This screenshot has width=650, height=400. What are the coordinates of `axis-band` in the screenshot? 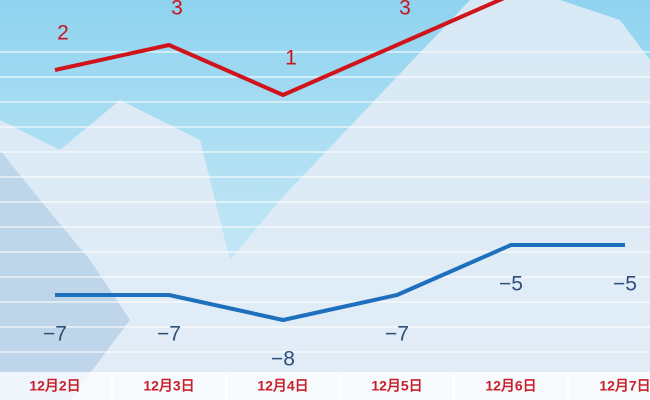 It's located at (325, 386).